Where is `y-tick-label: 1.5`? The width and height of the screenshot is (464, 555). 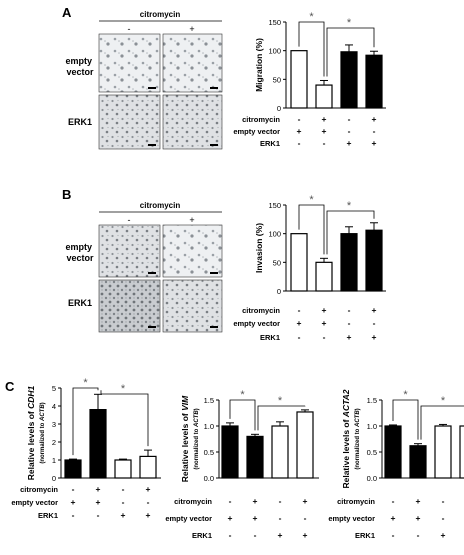 y-tick-label: 1.5 is located at coordinates (372, 400).